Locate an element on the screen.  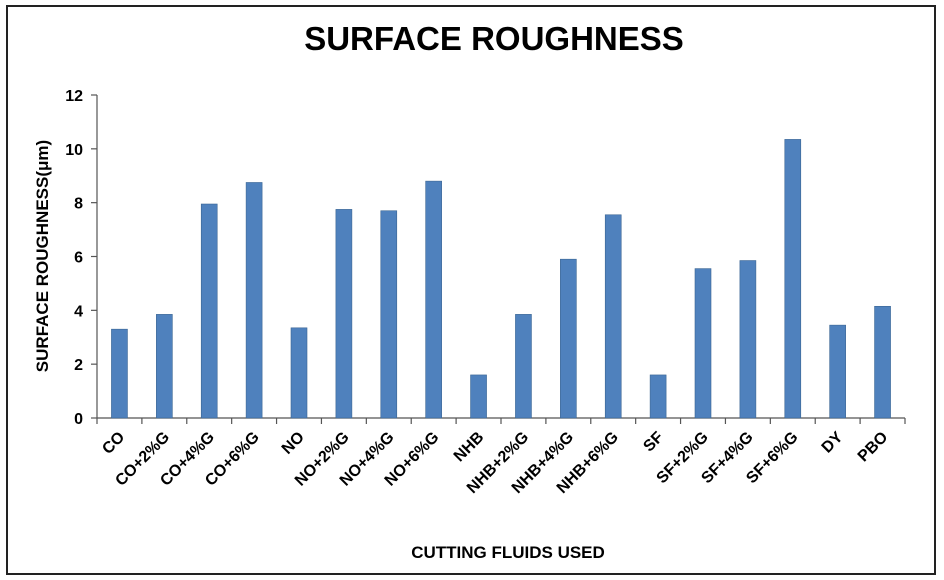
x-tick-label: DY is located at coordinates (833, 443).